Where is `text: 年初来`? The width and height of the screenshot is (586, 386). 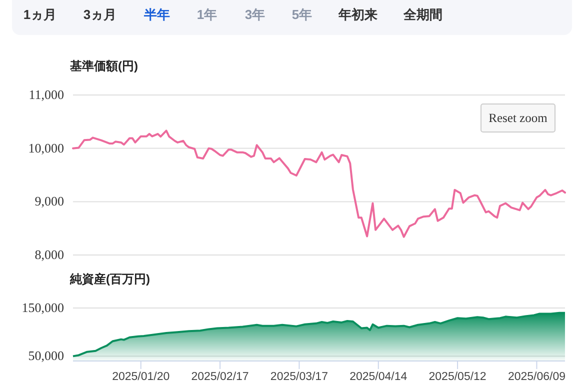
text: 年初来 is located at coordinates (358, 14).